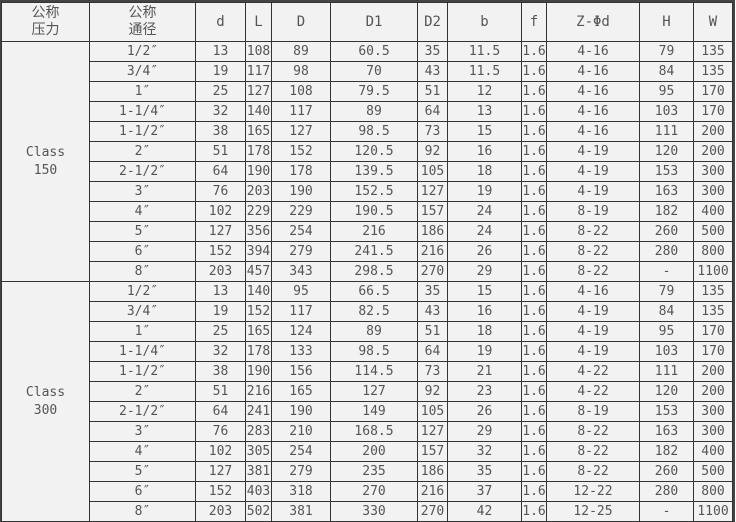 The image size is (736, 522). I want to click on table-cell: 182, so click(666, 451).